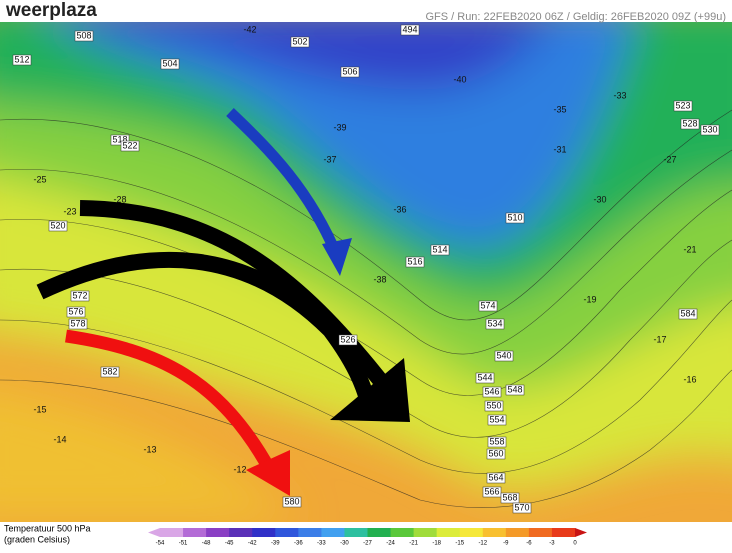 The image size is (732, 553). I want to click on height-label: 548, so click(514, 389).